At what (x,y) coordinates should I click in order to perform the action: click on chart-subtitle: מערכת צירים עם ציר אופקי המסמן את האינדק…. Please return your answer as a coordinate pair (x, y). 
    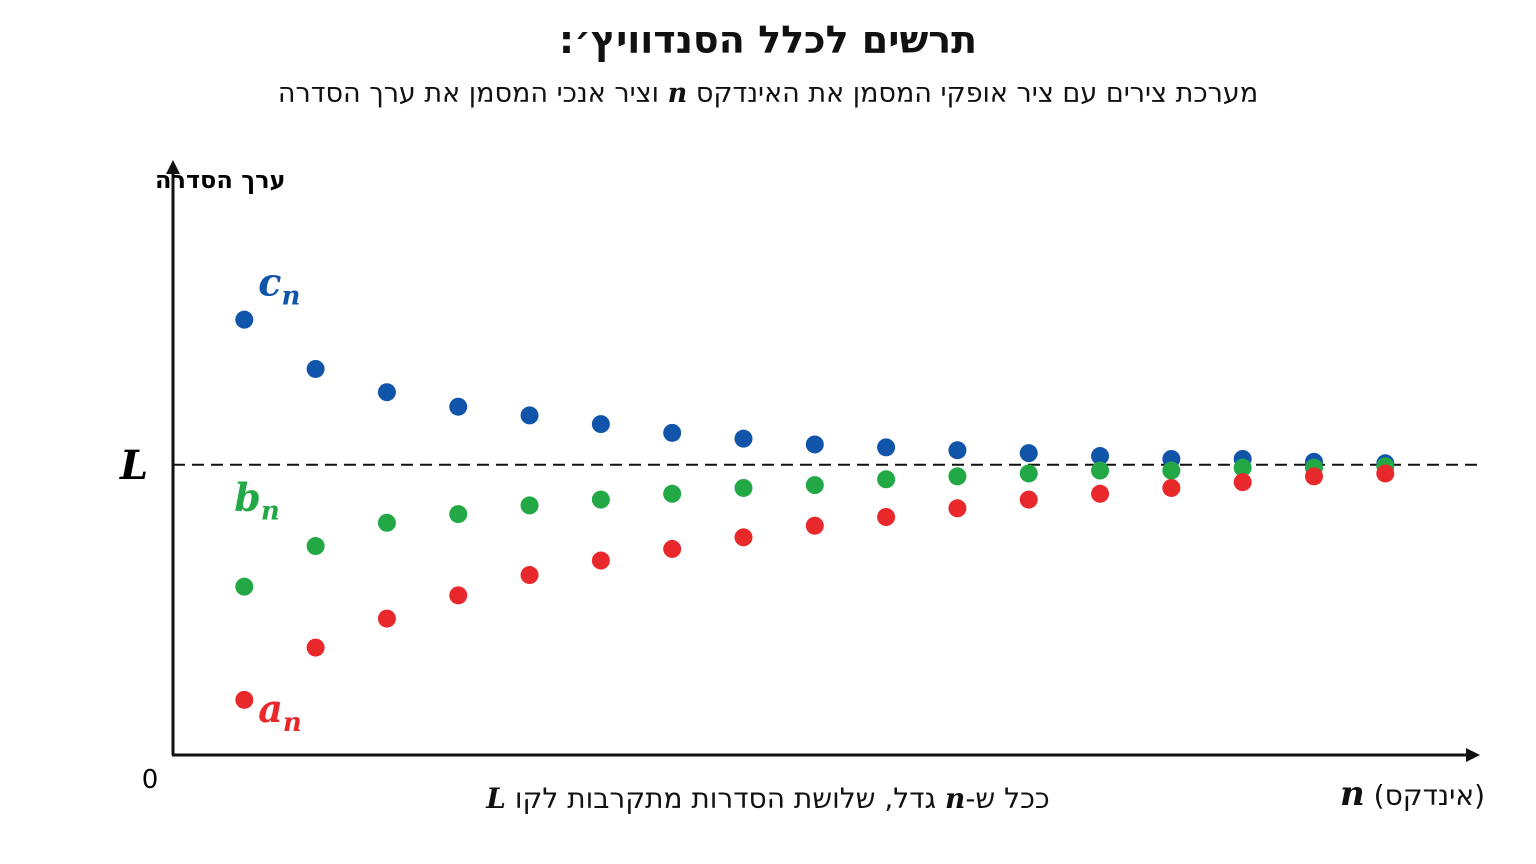
    Looking at the image, I should click on (768, 93).